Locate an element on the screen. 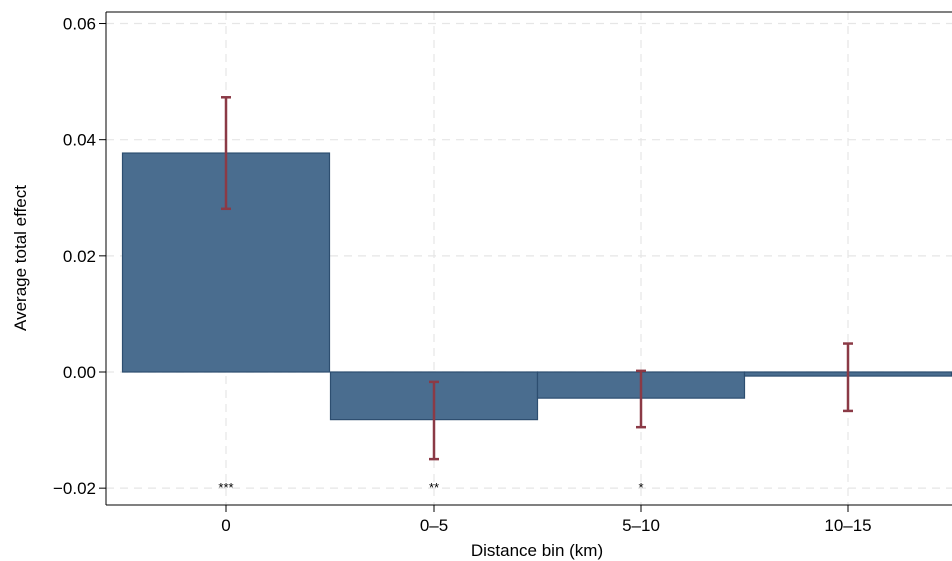 This screenshot has height=561, width=952. significance-labels: *** ** * is located at coordinates (430, 487).